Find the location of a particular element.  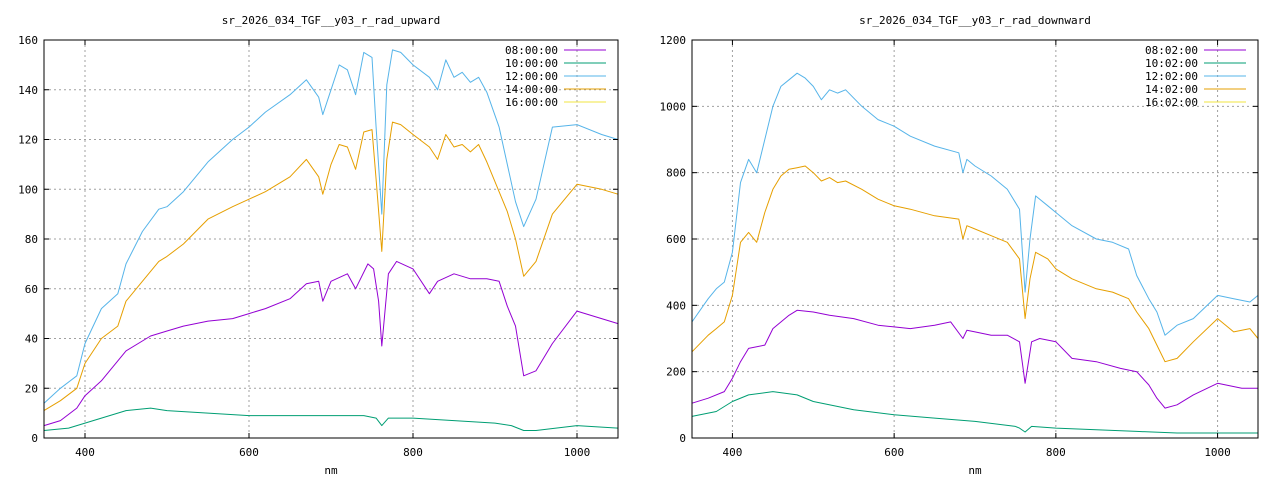

chart-2-ytick-label: 0 is located at coordinates (682, 438).